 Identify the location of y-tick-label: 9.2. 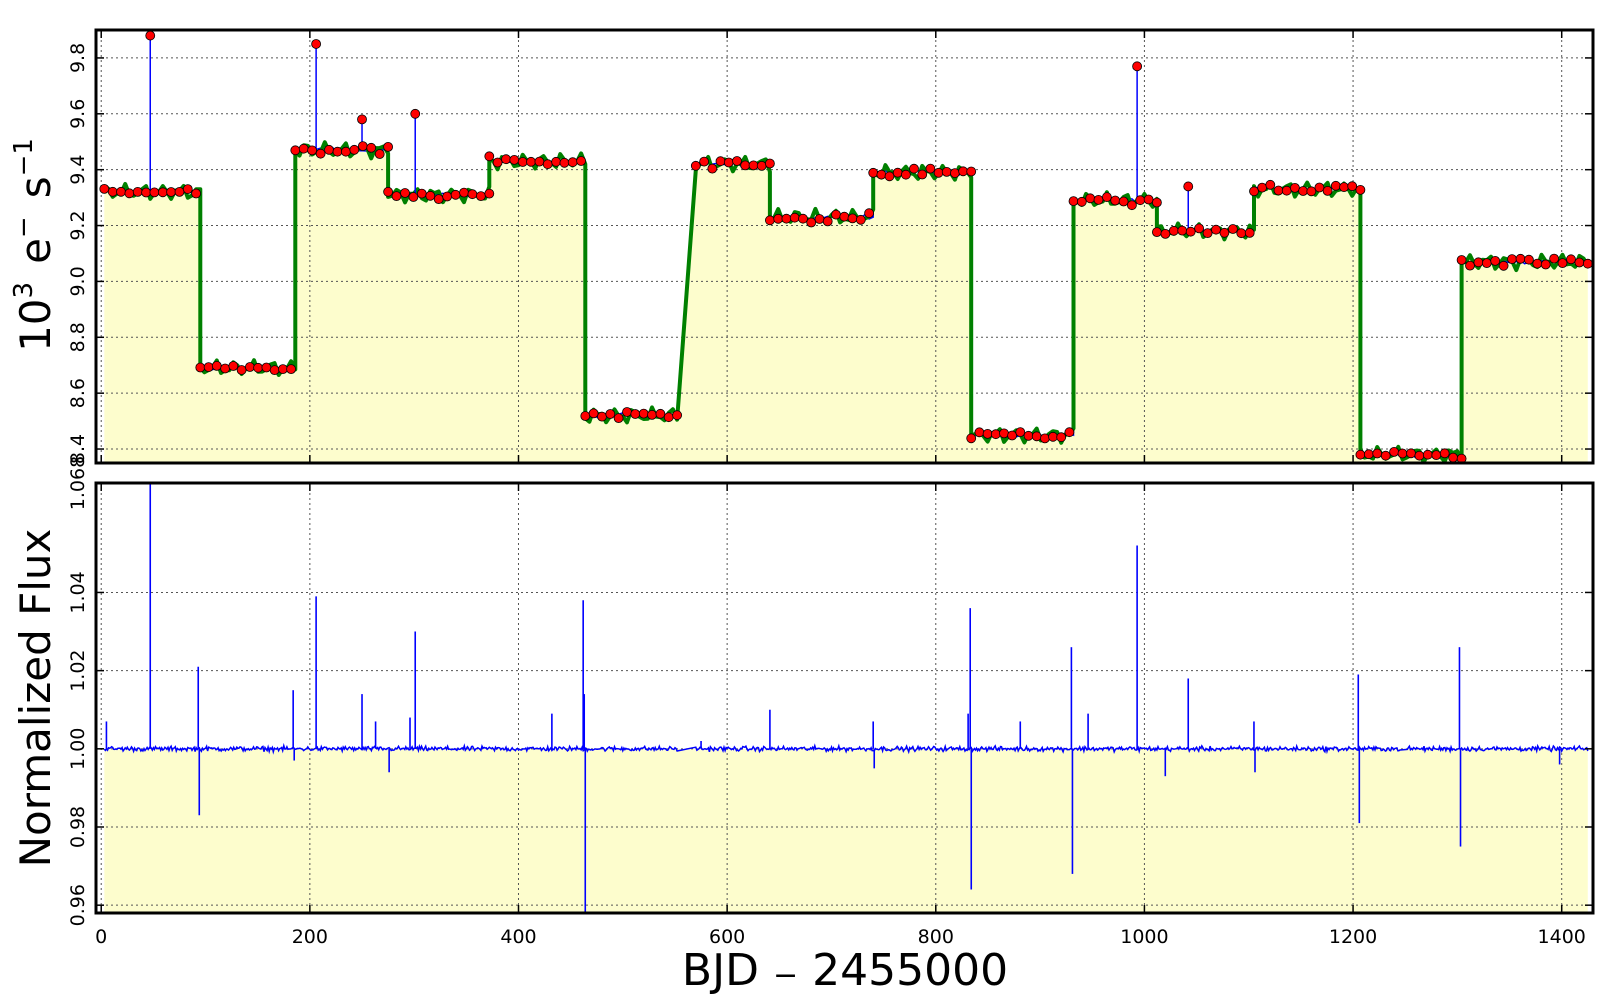
(78, 225).